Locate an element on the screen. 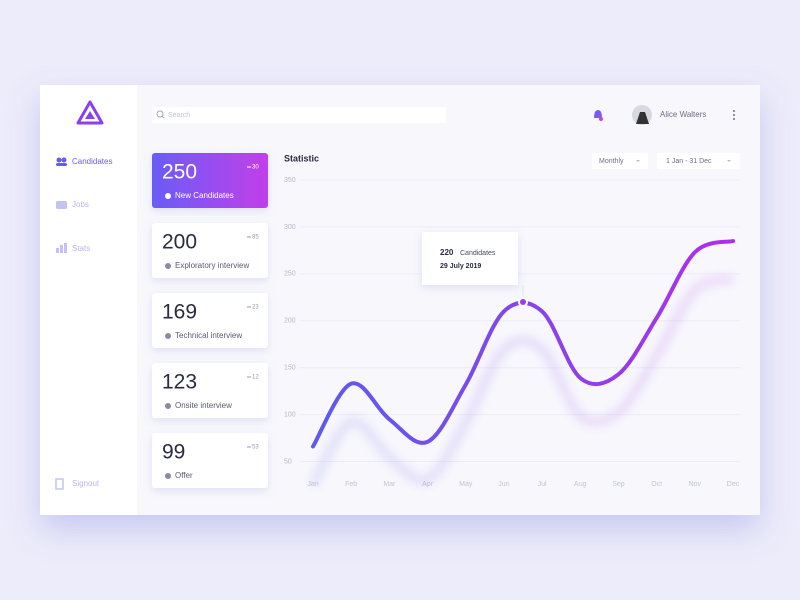 The width and height of the screenshot is (800, 600). card-change: 53 is located at coordinates (255, 448).